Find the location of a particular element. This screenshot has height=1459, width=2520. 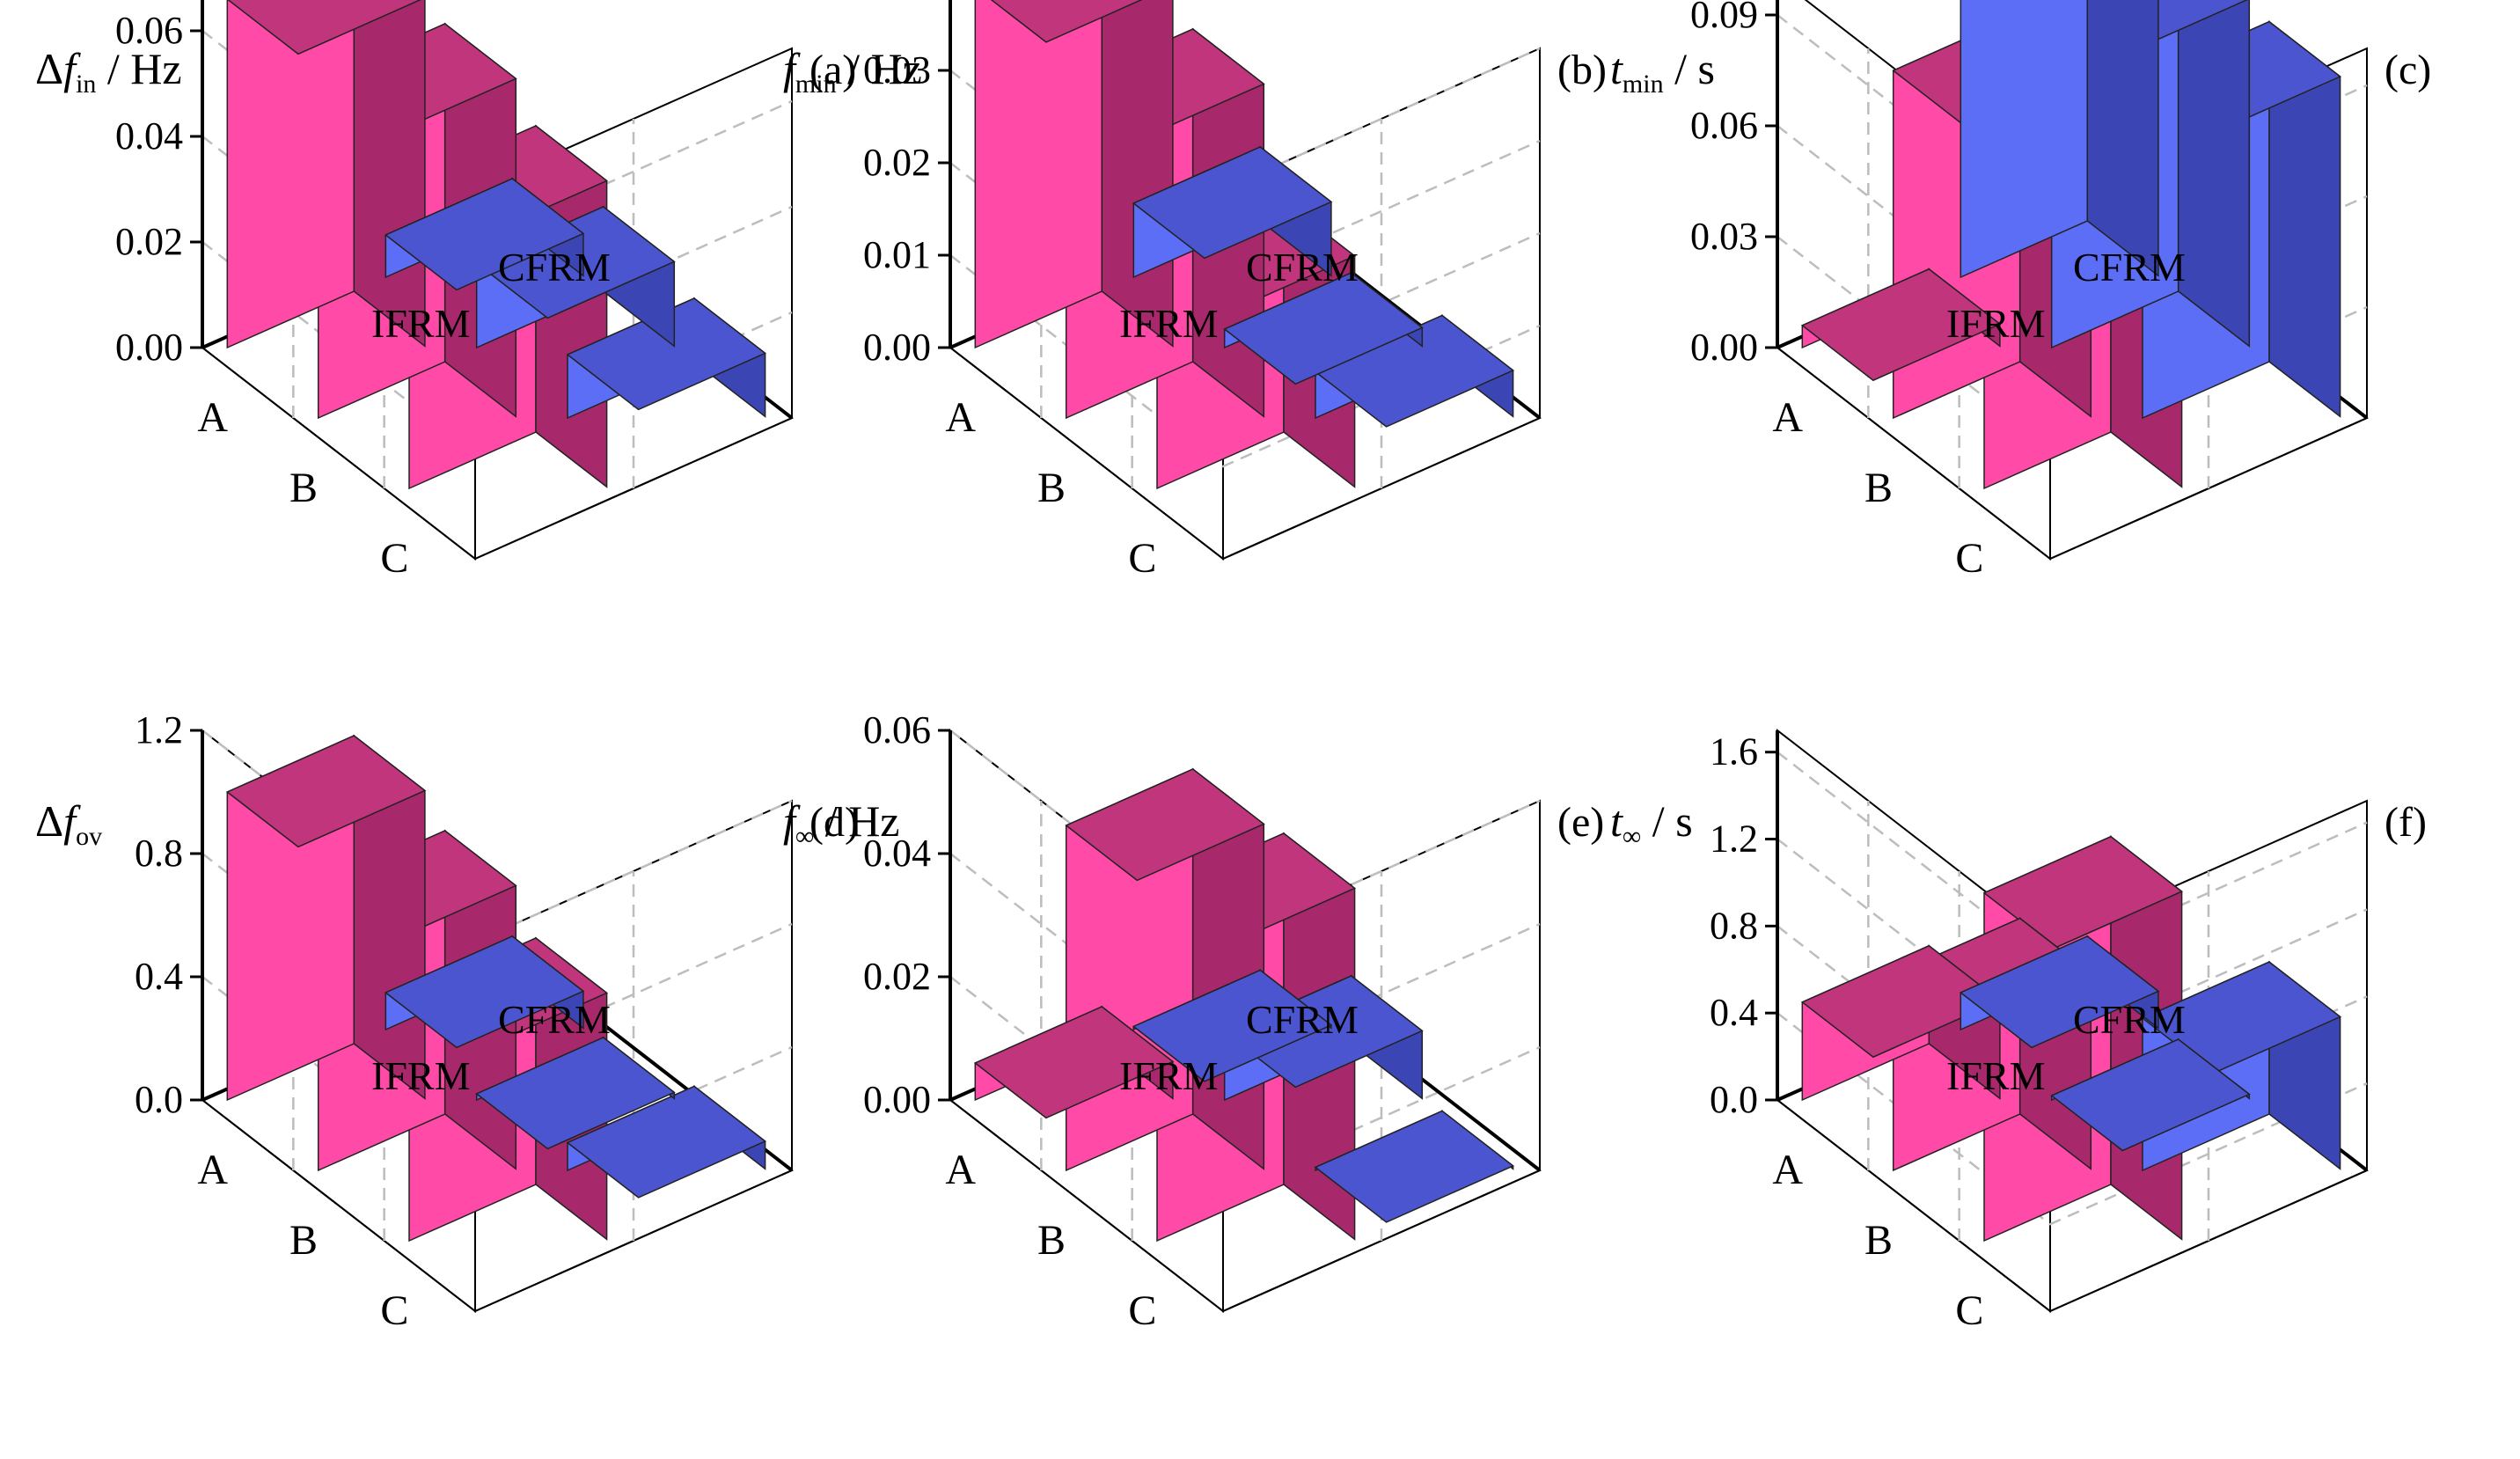

y-axis-title: f∞ / Hz is located at coordinates (841, 823).